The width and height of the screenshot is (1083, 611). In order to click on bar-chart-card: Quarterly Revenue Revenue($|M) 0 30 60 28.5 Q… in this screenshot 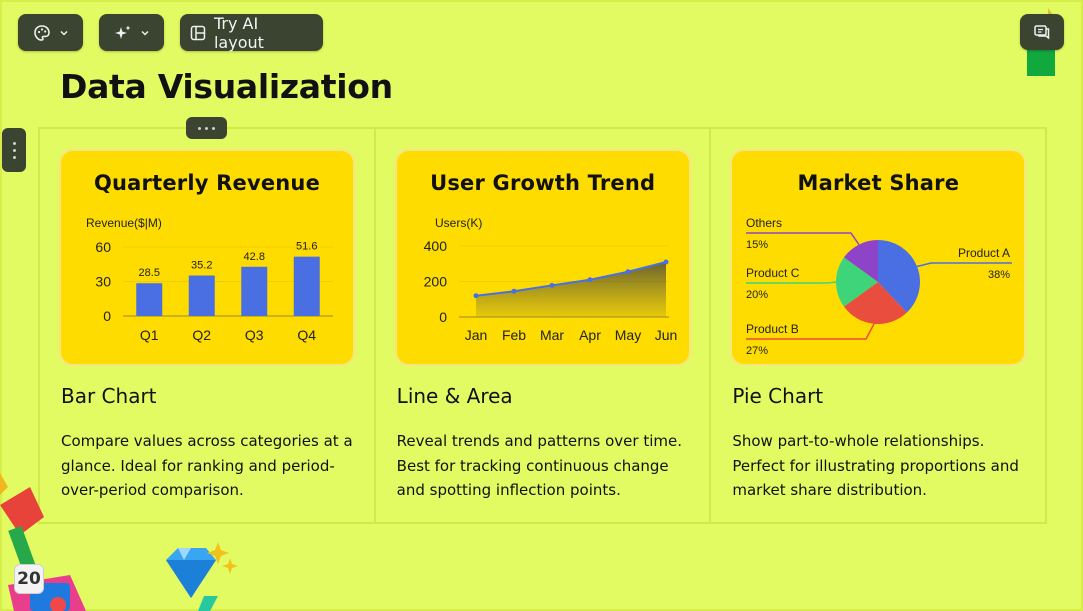, I will do `click(207, 257)`.